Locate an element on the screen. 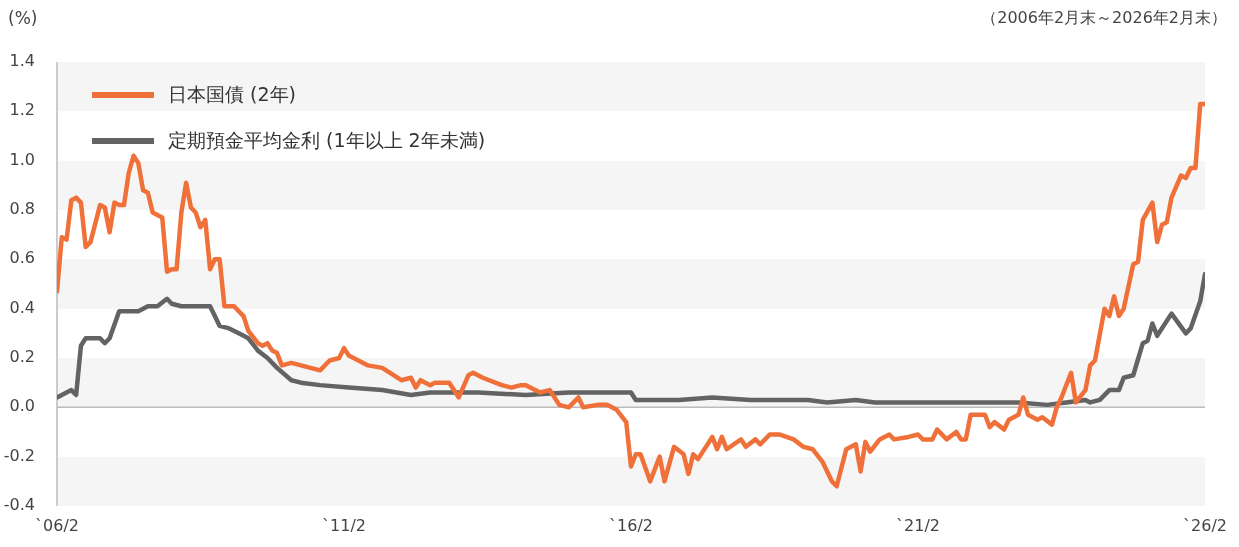 The width and height of the screenshot is (1239, 547). y-tick-label: 0.0 is located at coordinates (22, 406).